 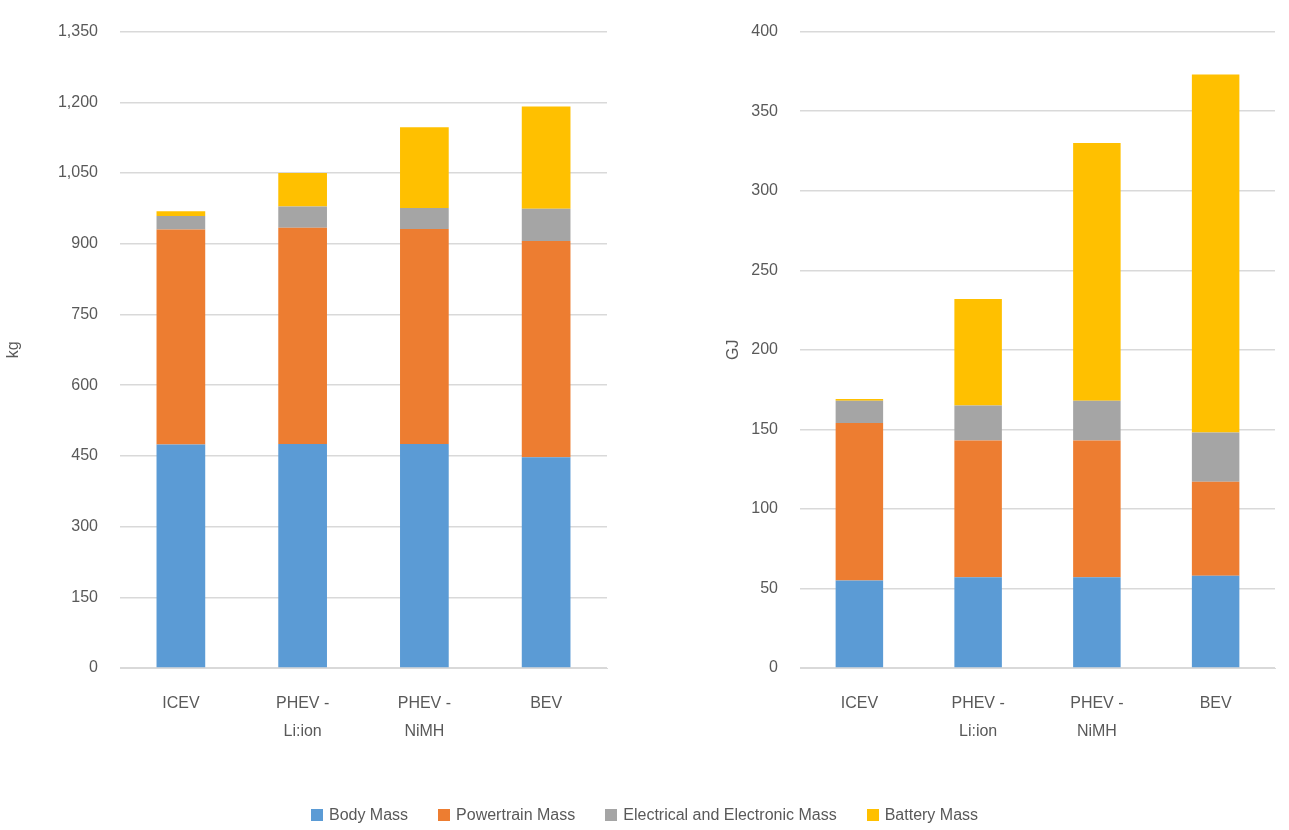 What do you see at coordinates (78, 101) in the screenshot?
I see `y-tick-label: 1,200` at bounding box center [78, 101].